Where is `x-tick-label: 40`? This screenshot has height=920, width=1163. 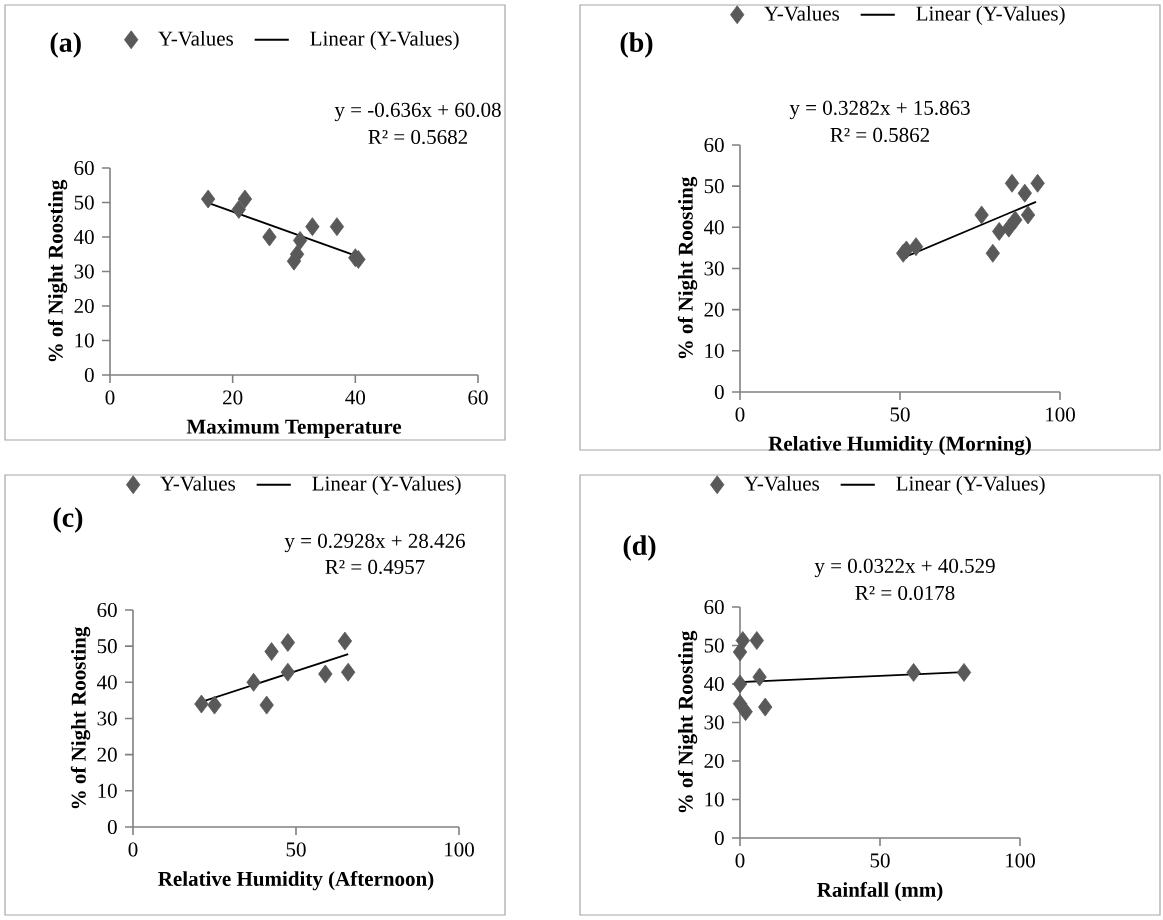
x-tick-label: 40 is located at coordinates (355, 397).